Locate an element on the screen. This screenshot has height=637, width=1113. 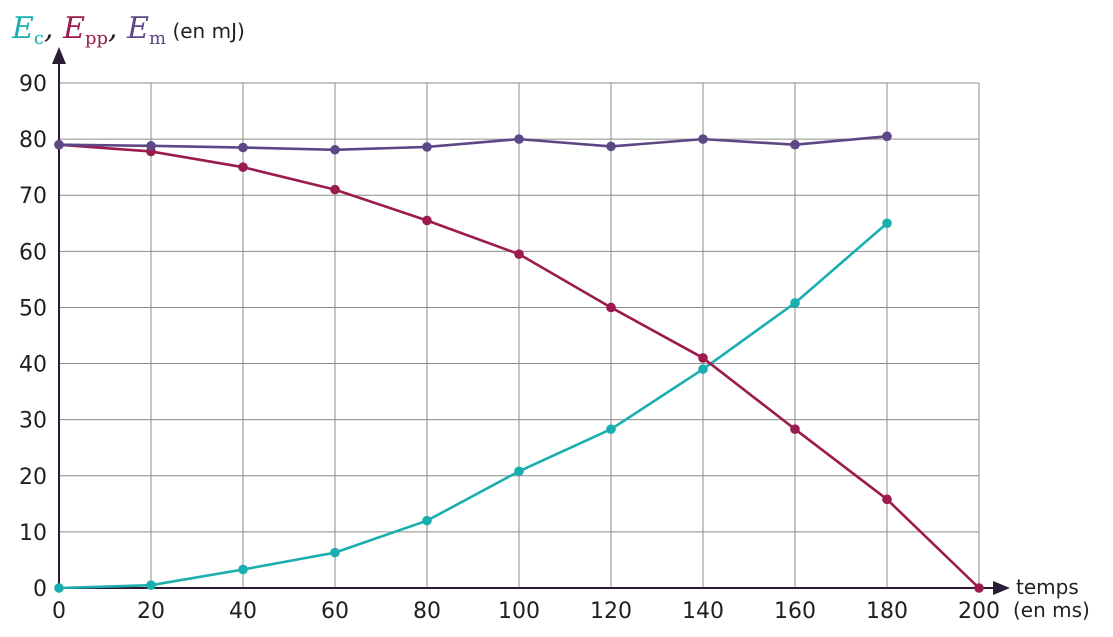
y-tick-label-60: 60 is located at coordinates (33, 252).